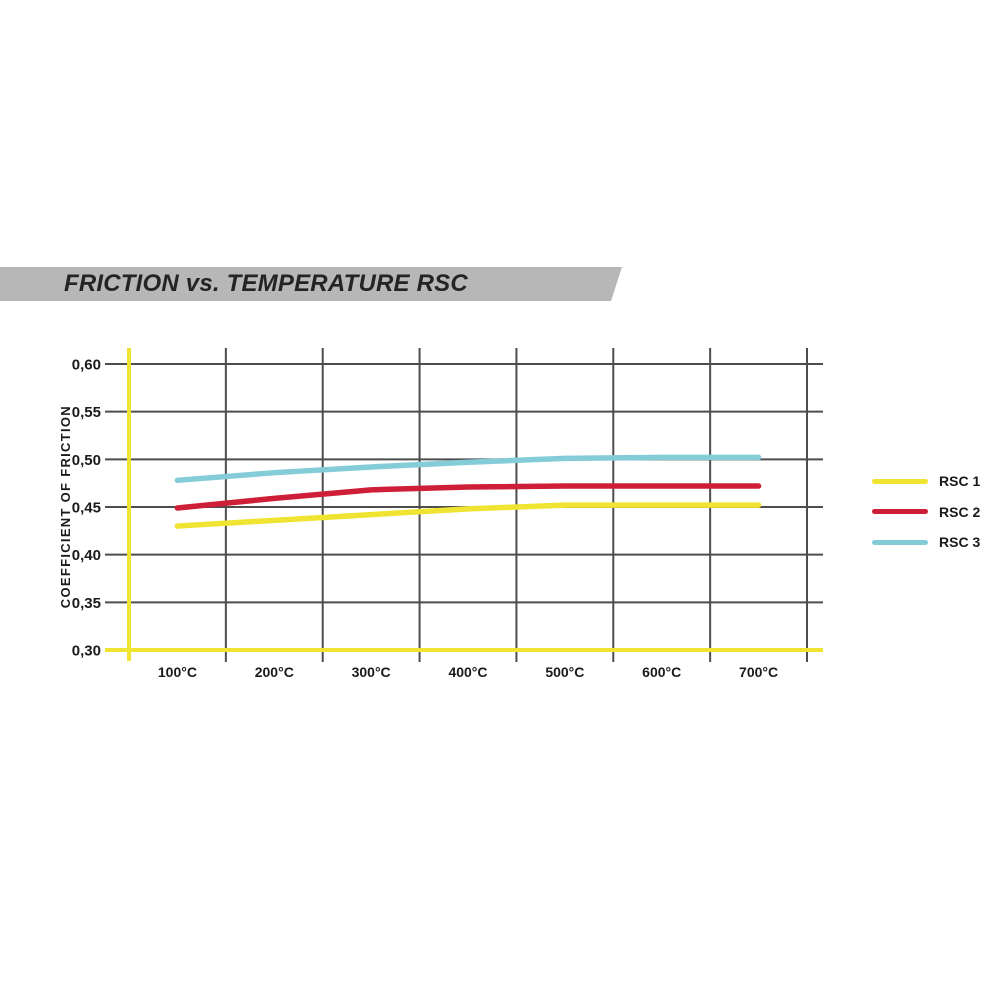  I want to click on x-tick-label: 400°C, so click(467, 672).